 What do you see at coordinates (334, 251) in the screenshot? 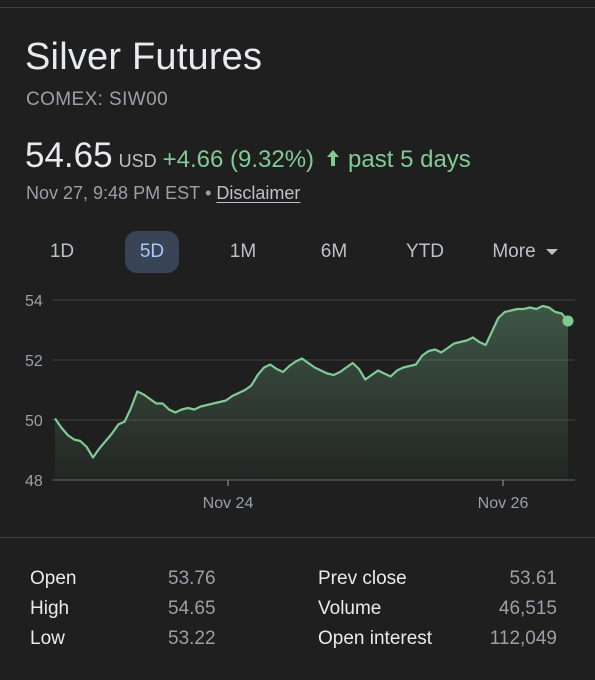
I see `range-tab-6m: 6M` at bounding box center [334, 251].